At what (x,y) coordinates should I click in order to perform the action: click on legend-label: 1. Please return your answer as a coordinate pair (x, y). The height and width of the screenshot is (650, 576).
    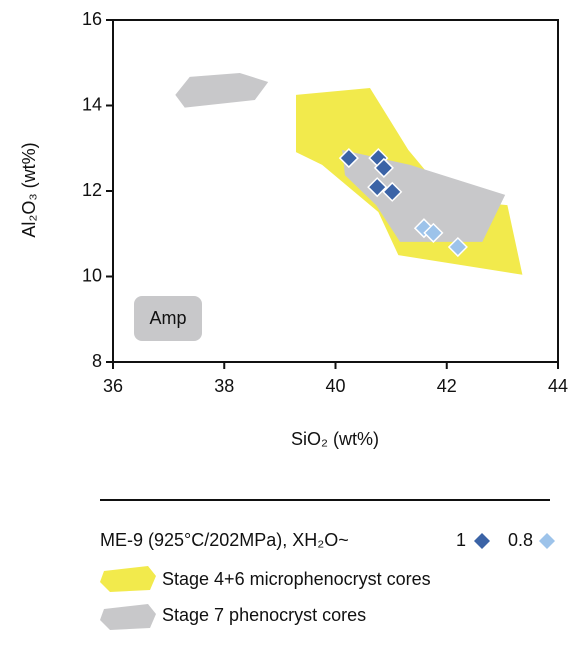
    Looking at the image, I should click on (461, 540).